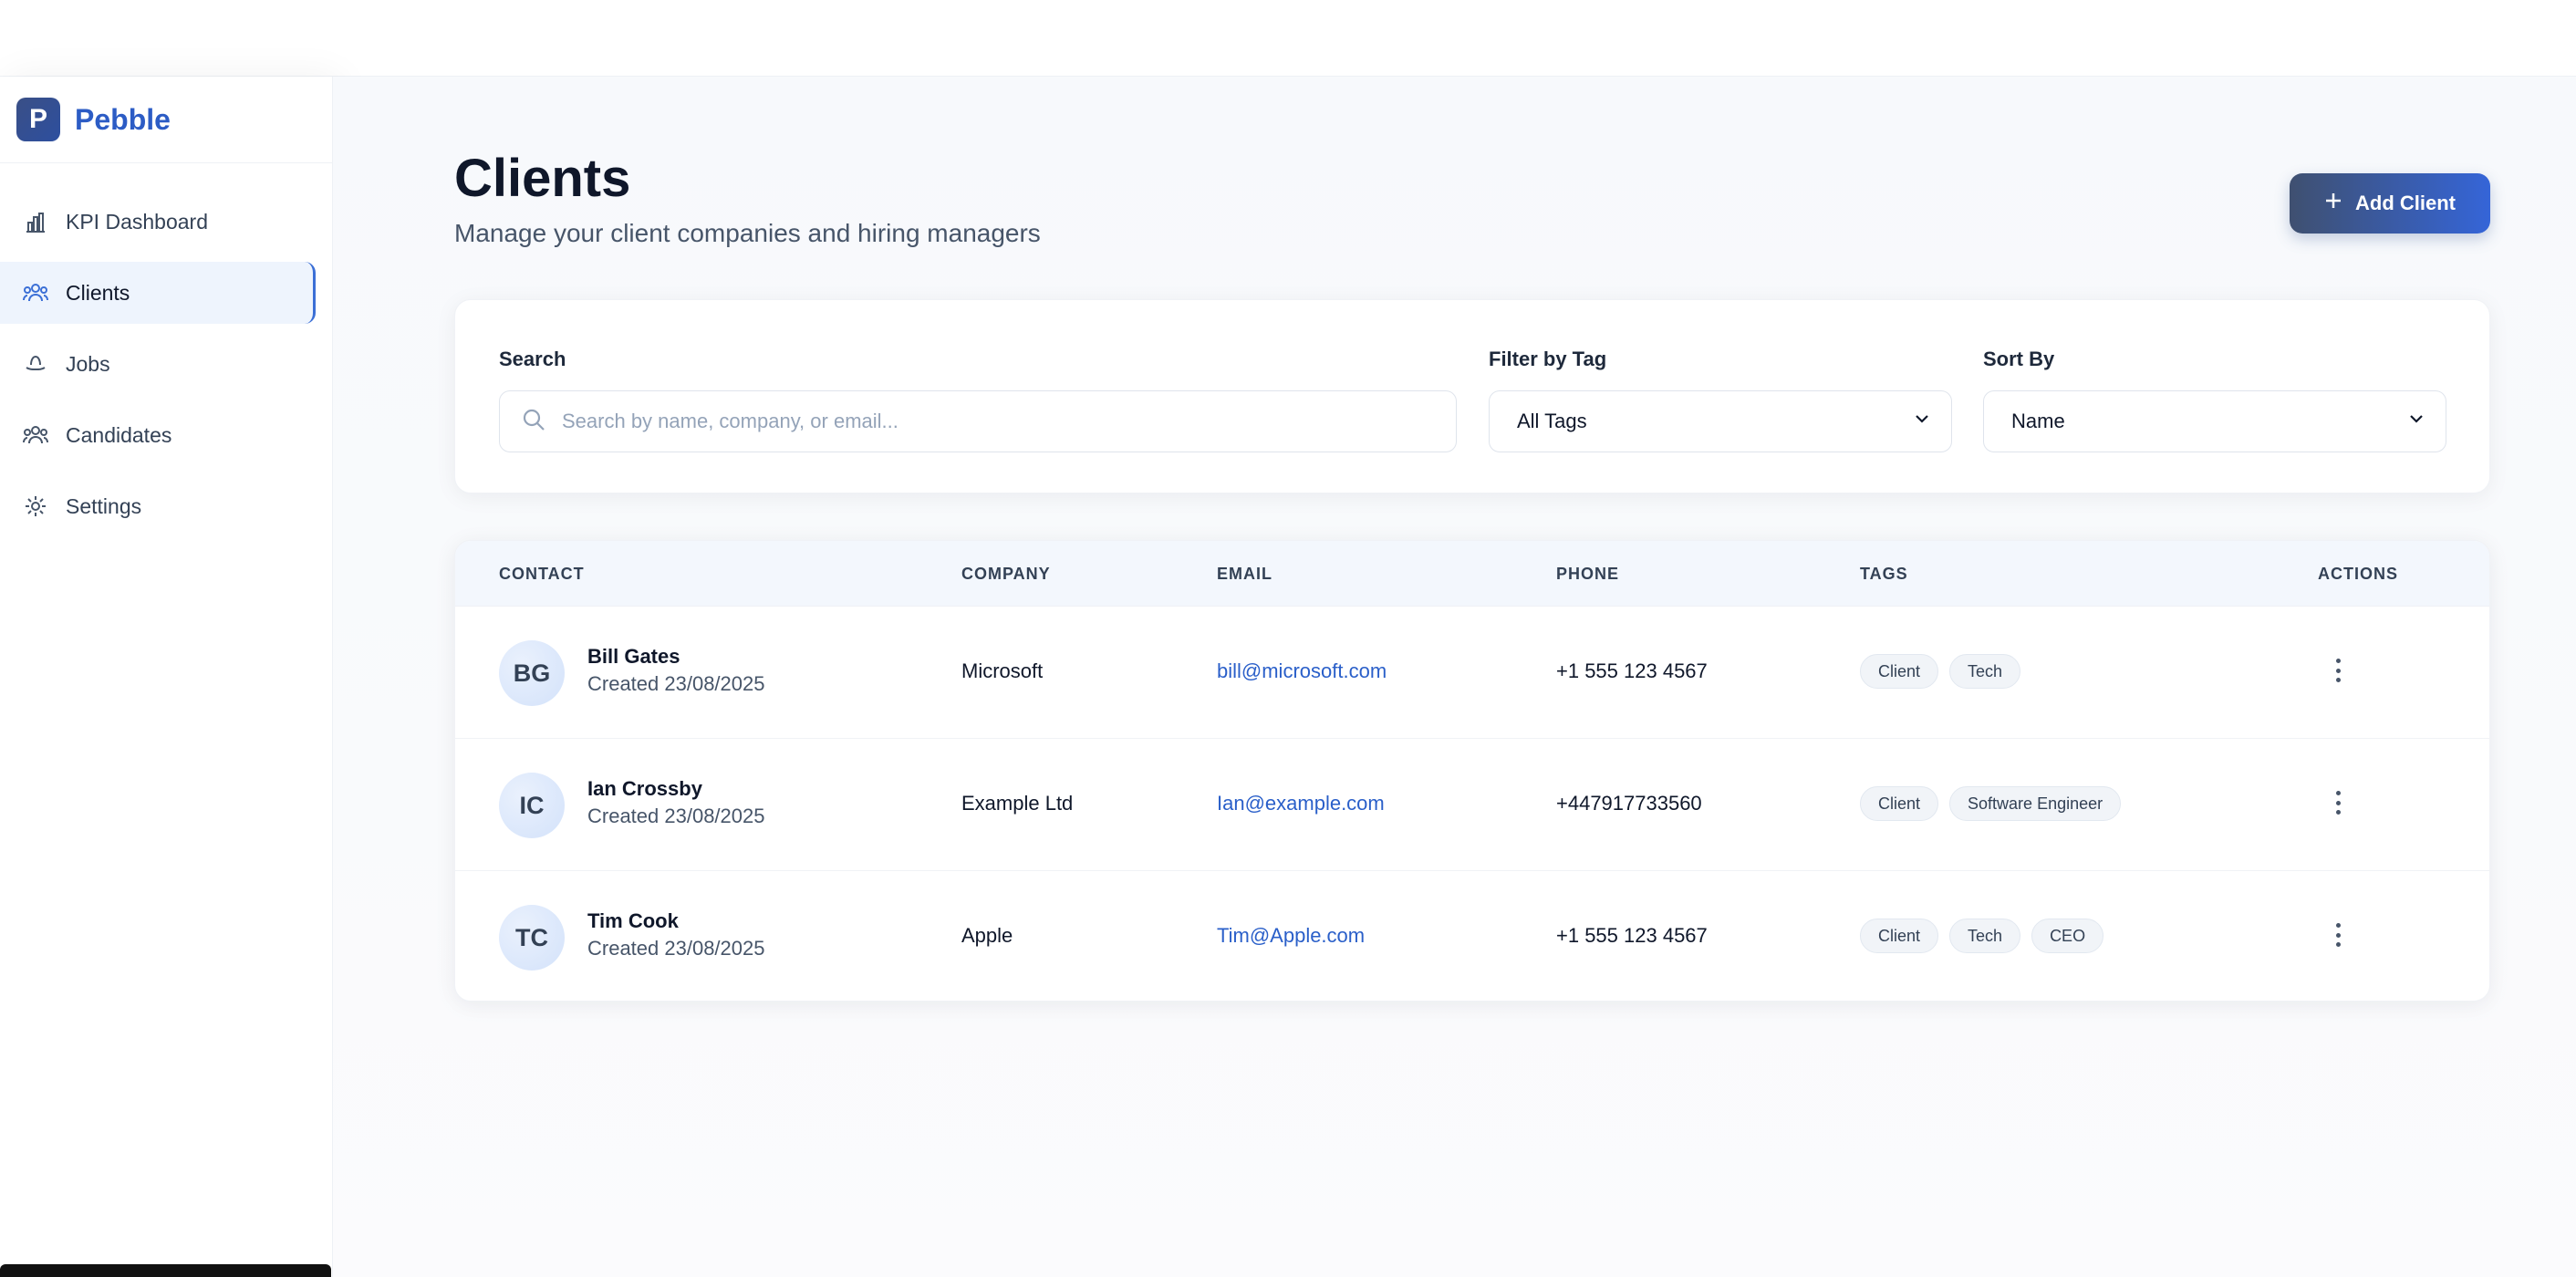  Describe the element at coordinates (532, 938) in the screenshot. I see `avatar: TC` at that location.